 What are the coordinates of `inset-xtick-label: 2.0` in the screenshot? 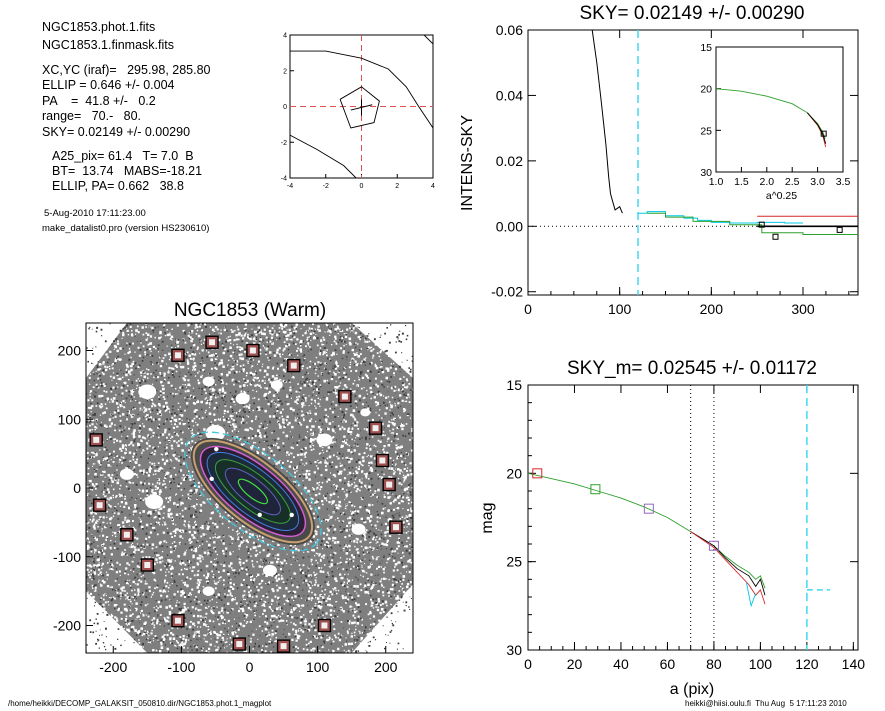 It's located at (766, 182).